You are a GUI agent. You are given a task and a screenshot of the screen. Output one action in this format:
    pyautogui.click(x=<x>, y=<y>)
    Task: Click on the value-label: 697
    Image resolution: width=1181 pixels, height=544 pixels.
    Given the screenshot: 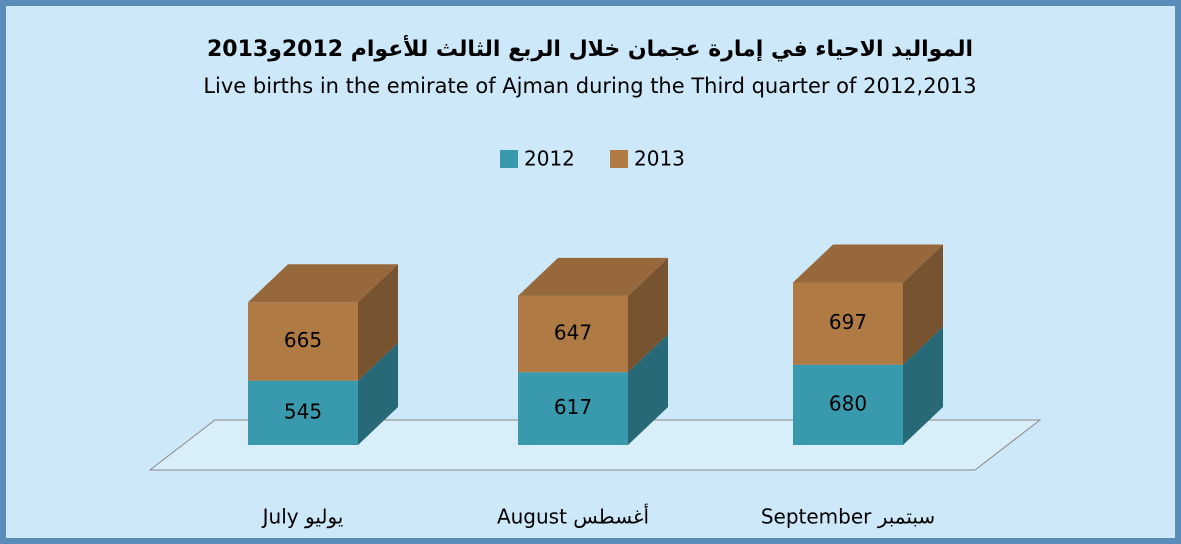 What is the action you would take?
    pyautogui.click(x=848, y=322)
    